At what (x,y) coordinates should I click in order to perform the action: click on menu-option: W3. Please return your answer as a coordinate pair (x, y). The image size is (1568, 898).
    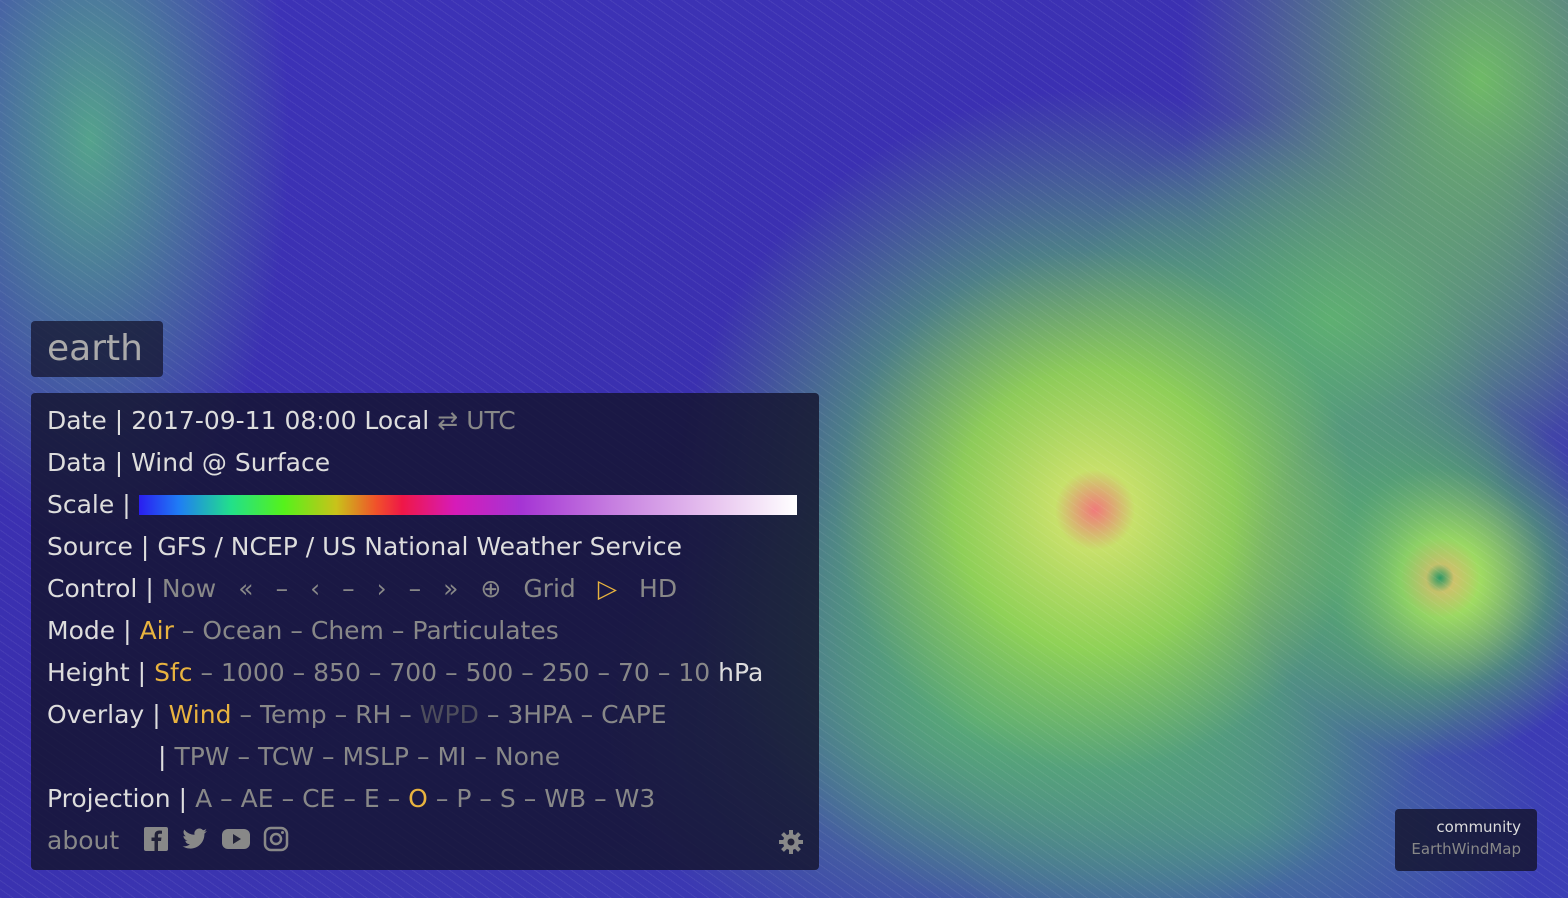
    Looking at the image, I should click on (635, 798).